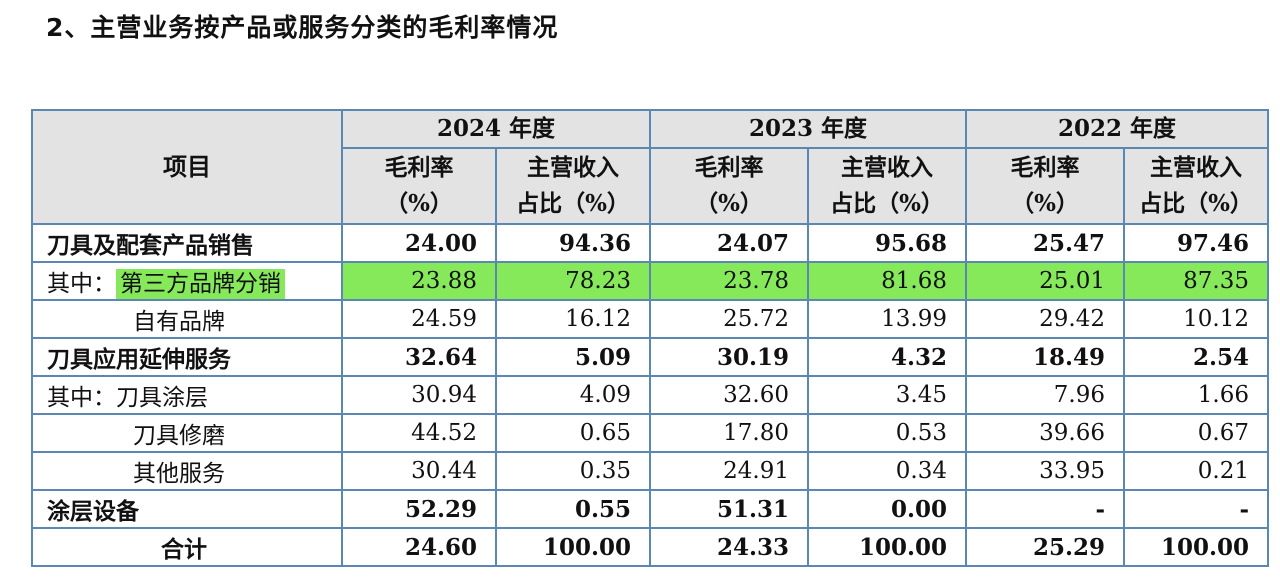 This screenshot has width=1280, height=580. I want to click on cell-value: 23.78, so click(729, 281).